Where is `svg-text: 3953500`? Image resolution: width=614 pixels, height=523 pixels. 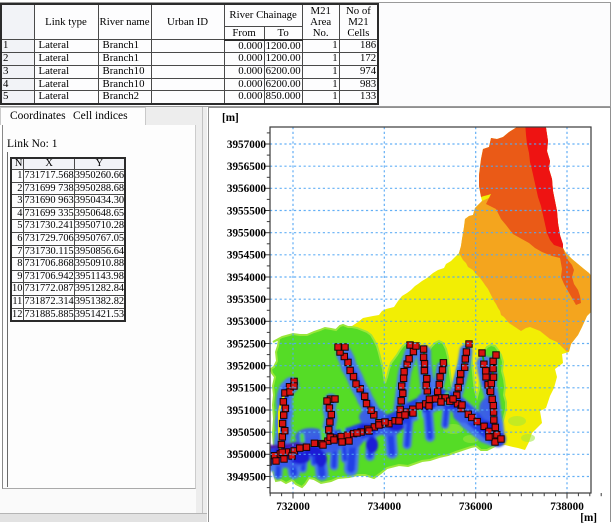
svg-text: 3953500 is located at coordinates (247, 300).